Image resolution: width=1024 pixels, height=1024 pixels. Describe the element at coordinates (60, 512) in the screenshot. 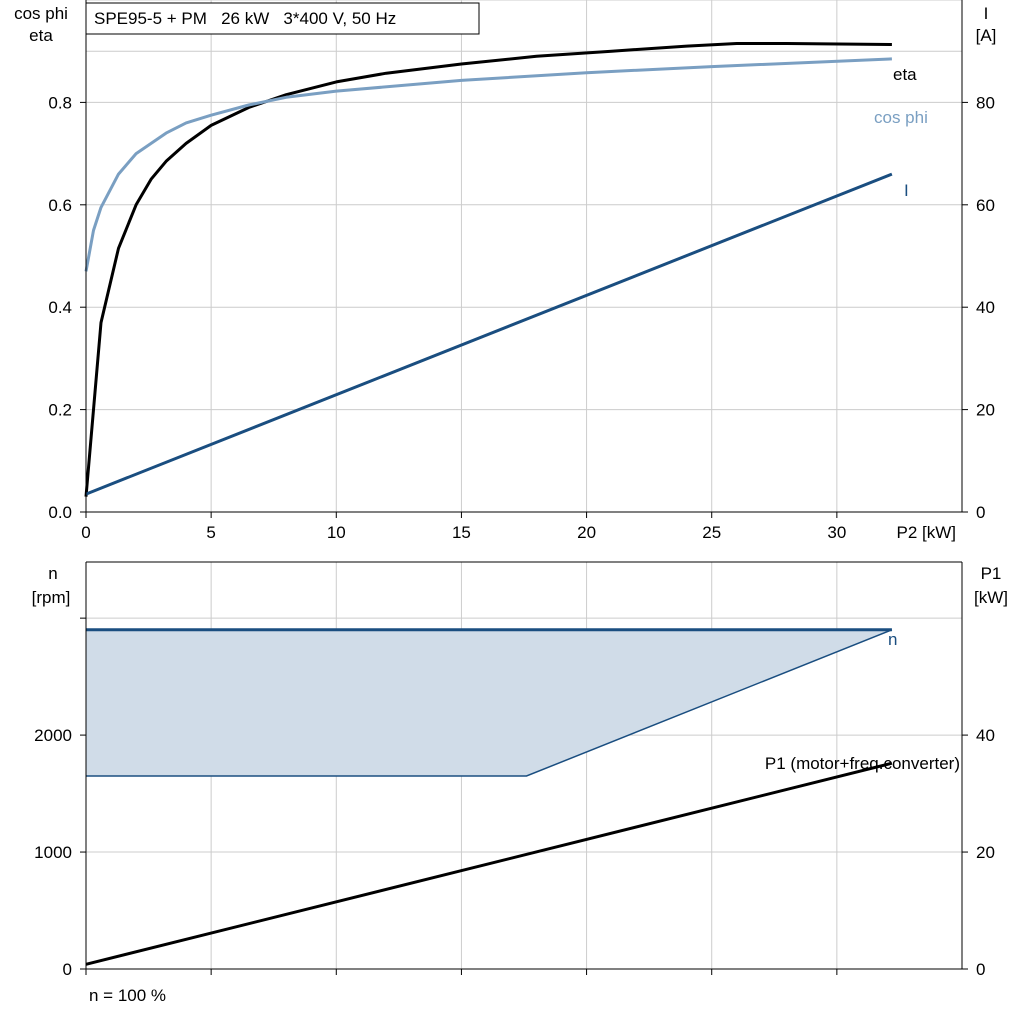

I see `top-left-tick-label: 0.0` at that location.